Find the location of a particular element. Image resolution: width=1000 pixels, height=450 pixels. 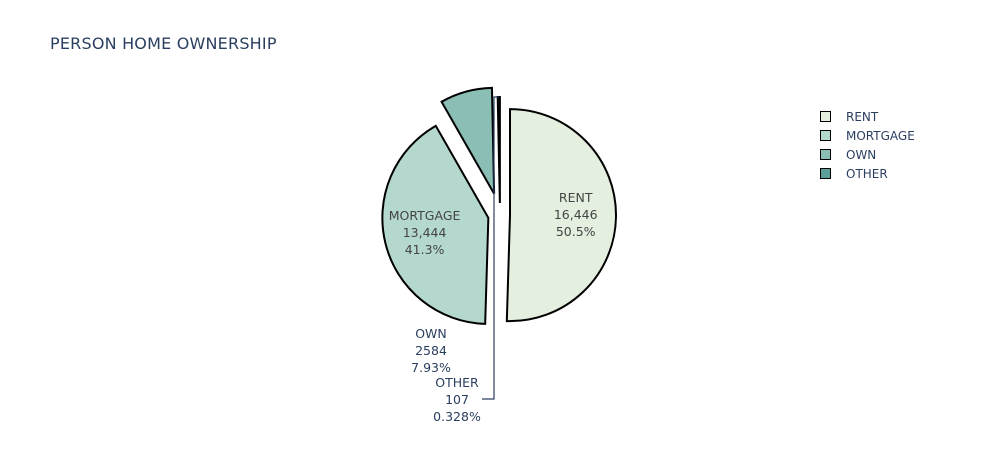

legend-swatch-other is located at coordinates (825, 173).